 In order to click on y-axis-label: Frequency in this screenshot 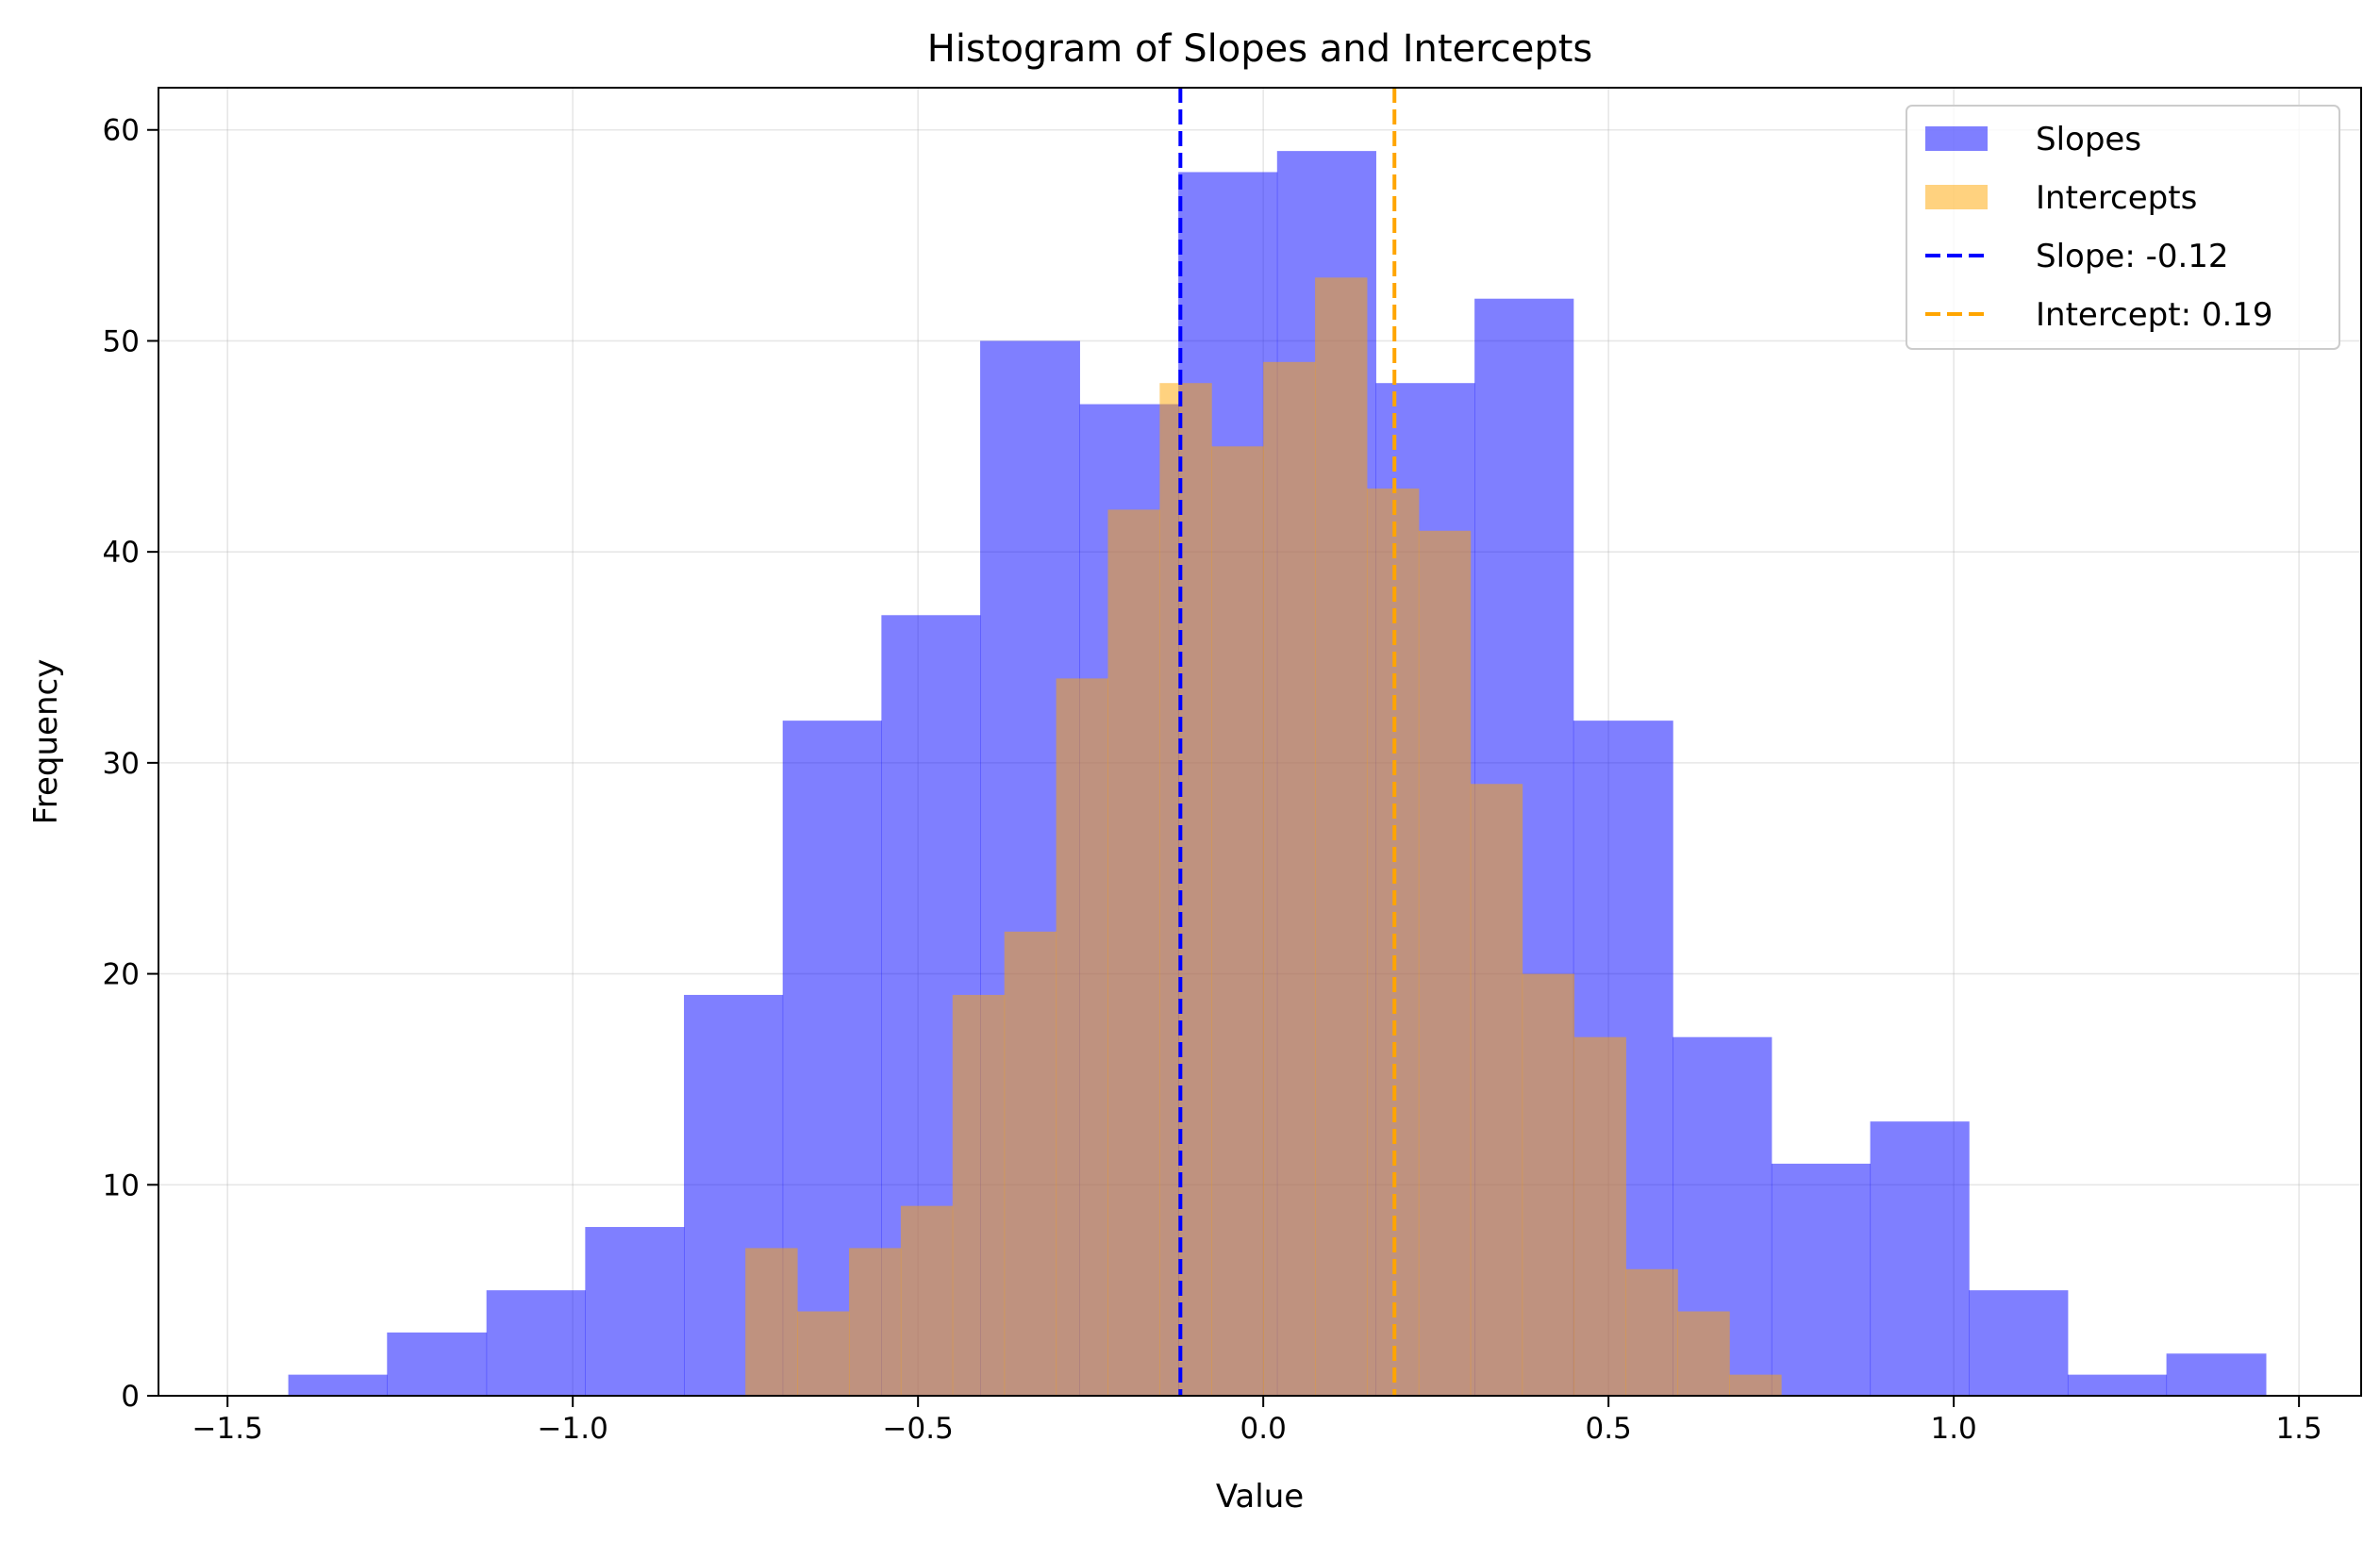, I will do `click(46, 742)`.